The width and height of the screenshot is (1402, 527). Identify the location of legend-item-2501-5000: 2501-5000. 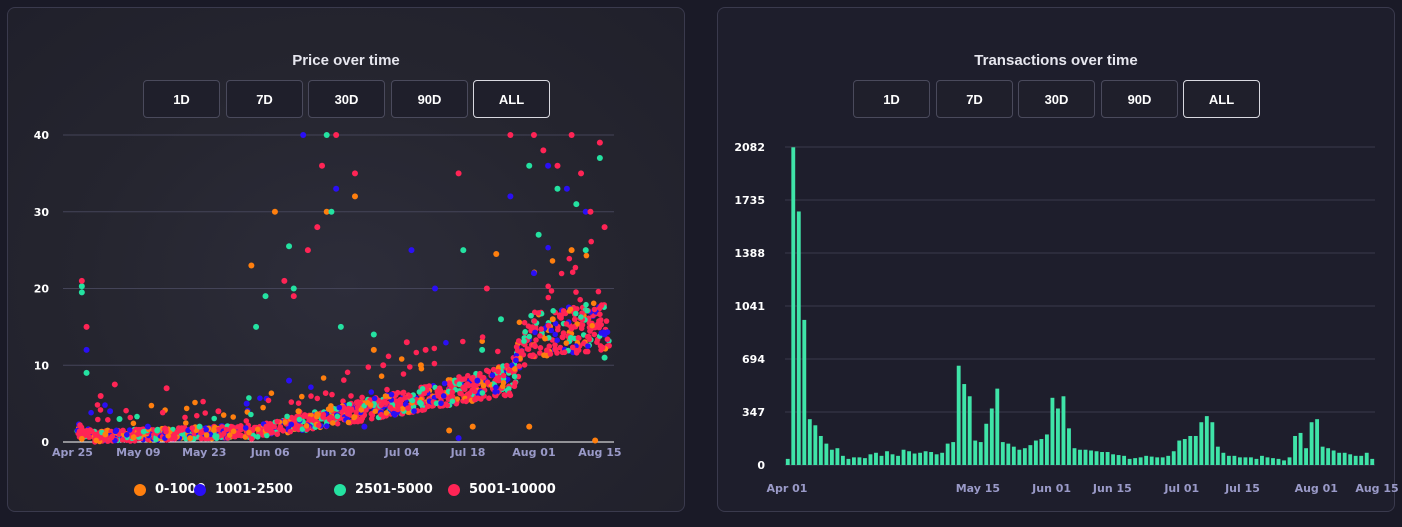
(383, 489).